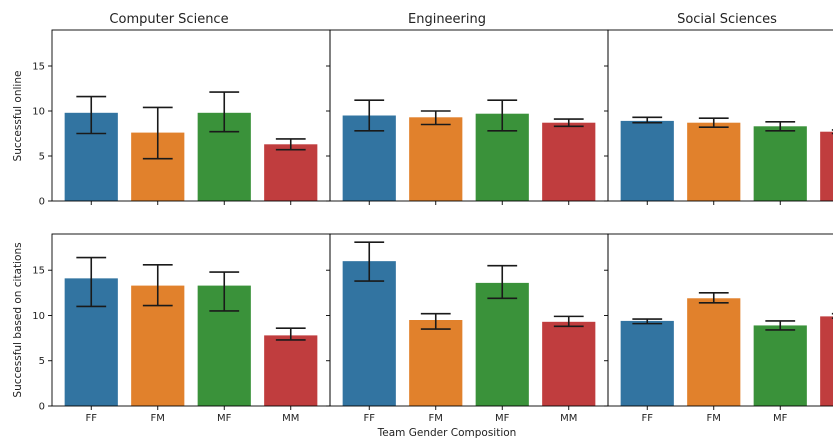 The image size is (833, 439). Describe the element at coordinates (467, 328) in the screenshot. I see `panel-1-1: FF FM MF MM` at that location.